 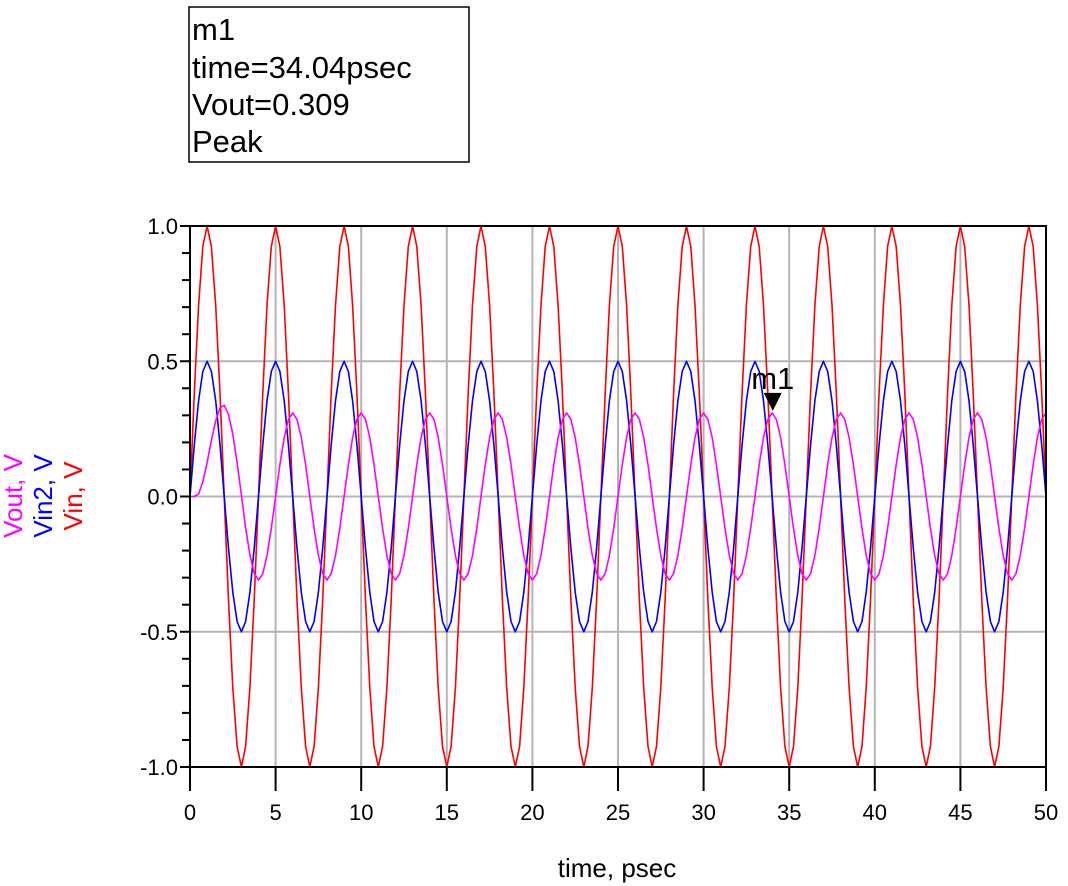 I want to click on x-tick-label: 50, so click(x=1046, y=812).